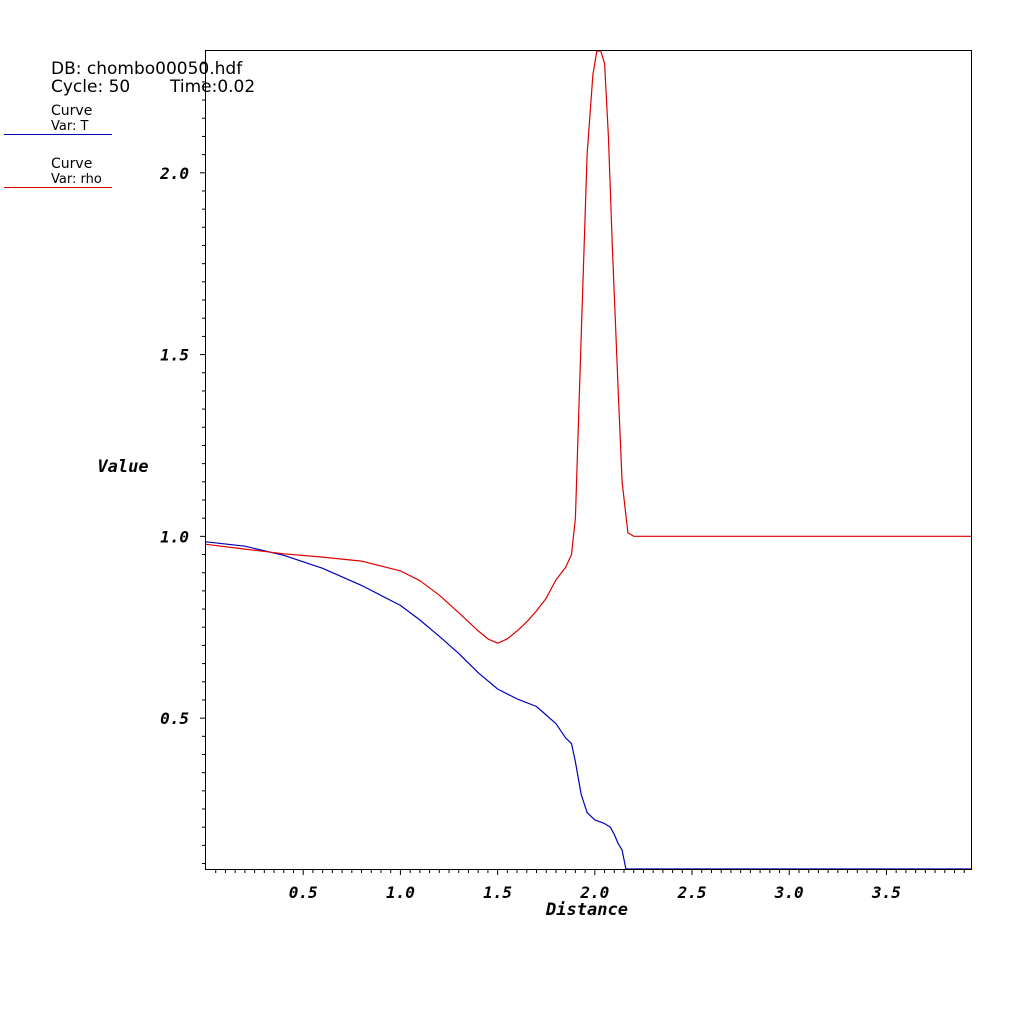 Image resolution: width=1024 pixels, height=1024 pixels. What do you see at coordinates (174, 173) in the screenshot?
I see `y-tick-label: 2.0` at bounding box center [174, 173].